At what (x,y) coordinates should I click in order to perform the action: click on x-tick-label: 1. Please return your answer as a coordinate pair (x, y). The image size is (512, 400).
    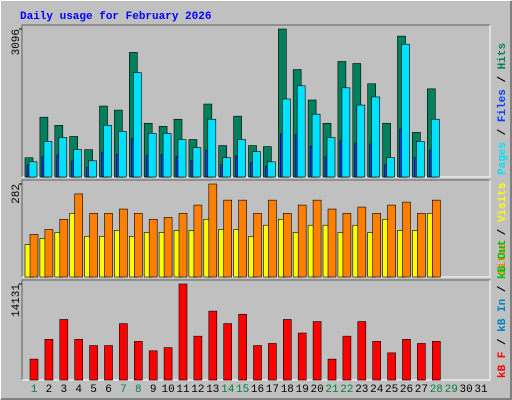
    Looking at the image, I should click on (34, 390).